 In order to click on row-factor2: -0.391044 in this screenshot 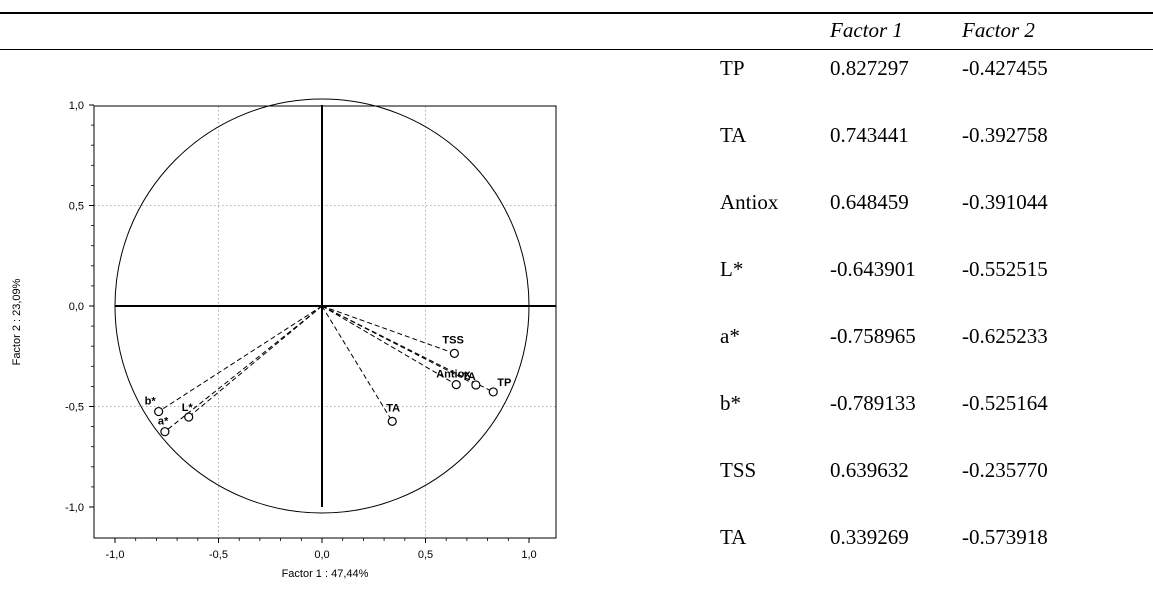, I will do `click(1005, 202)`.